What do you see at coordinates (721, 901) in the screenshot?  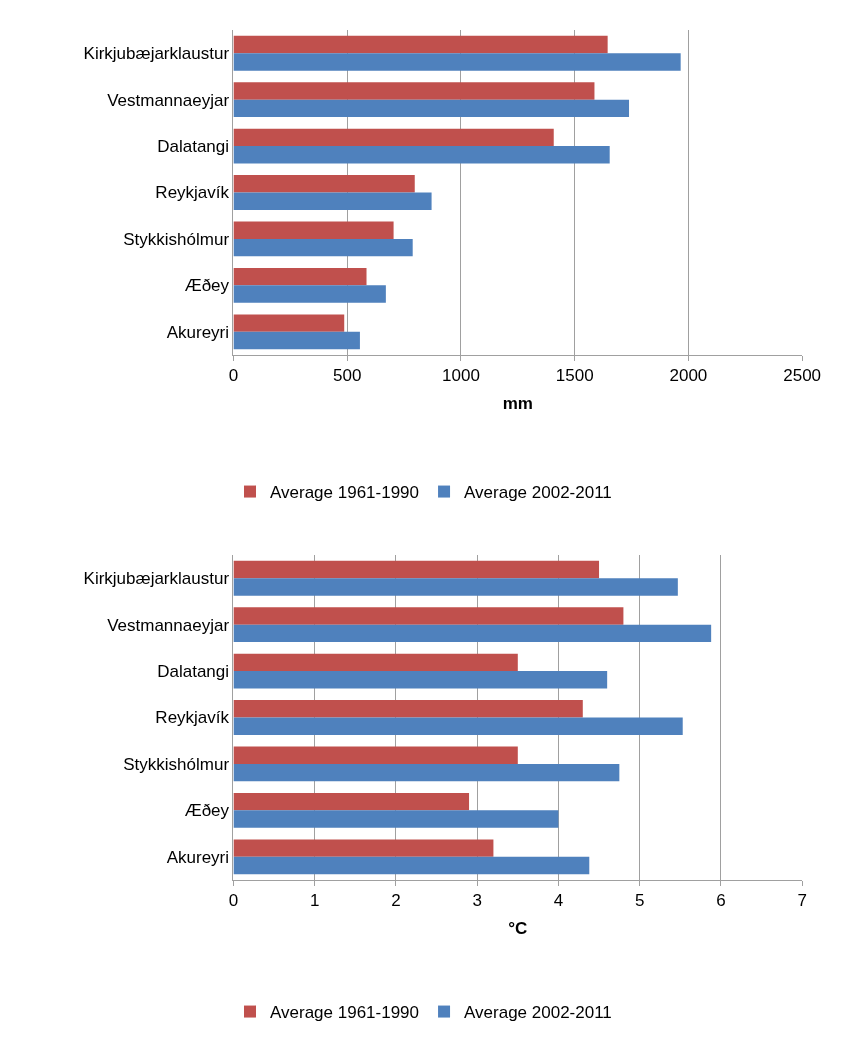 I see `x-tick-label: 6` at bounding box center [721, 901].